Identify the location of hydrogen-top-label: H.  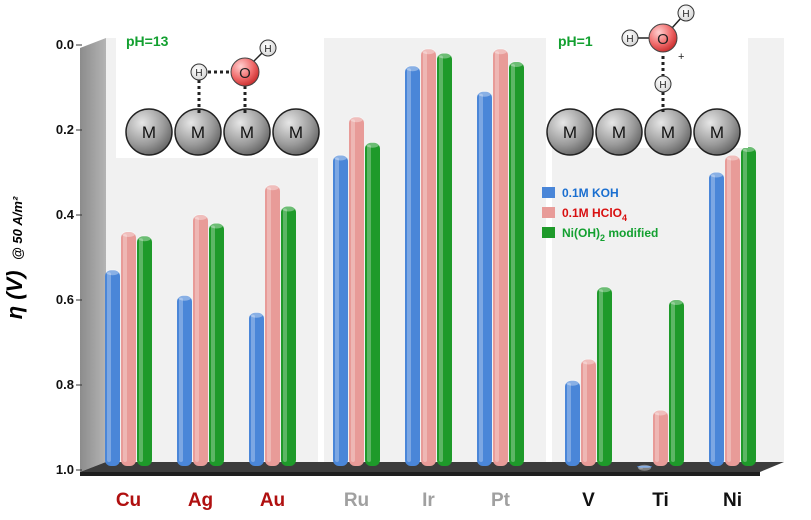
(685, 14).